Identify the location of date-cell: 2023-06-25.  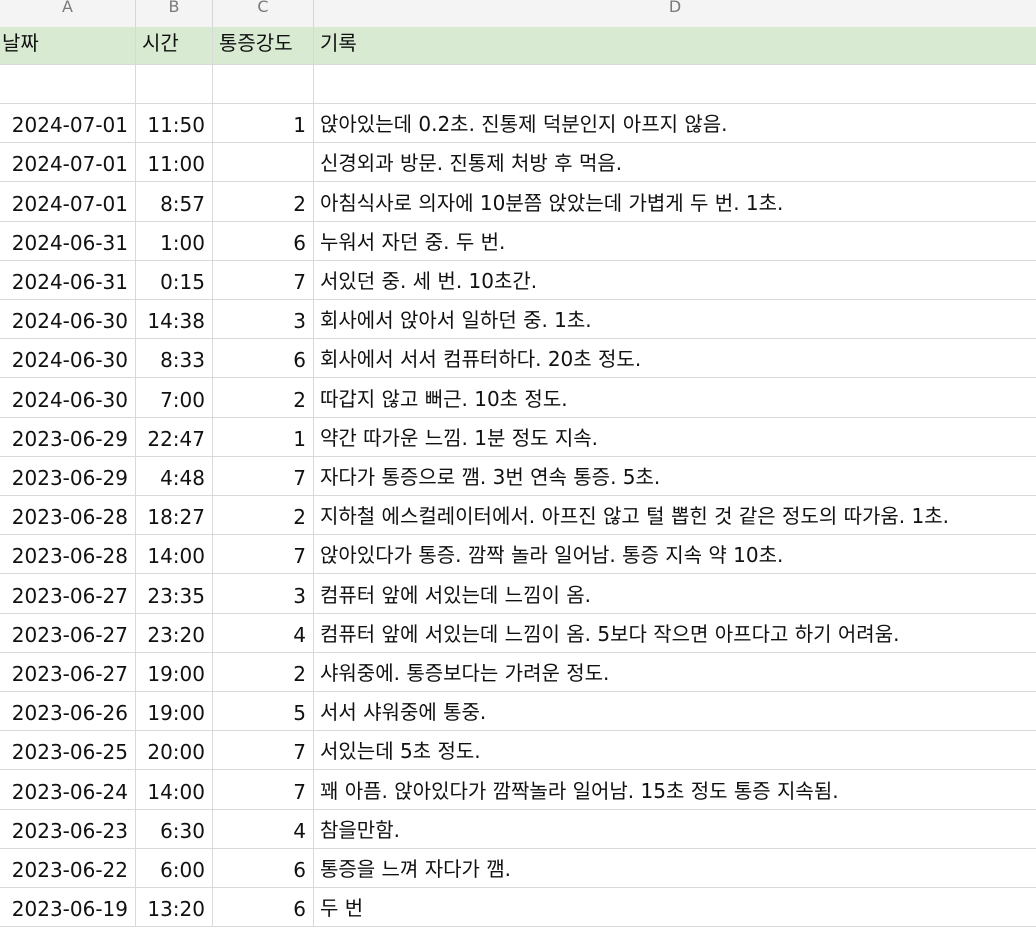
(68, 750).